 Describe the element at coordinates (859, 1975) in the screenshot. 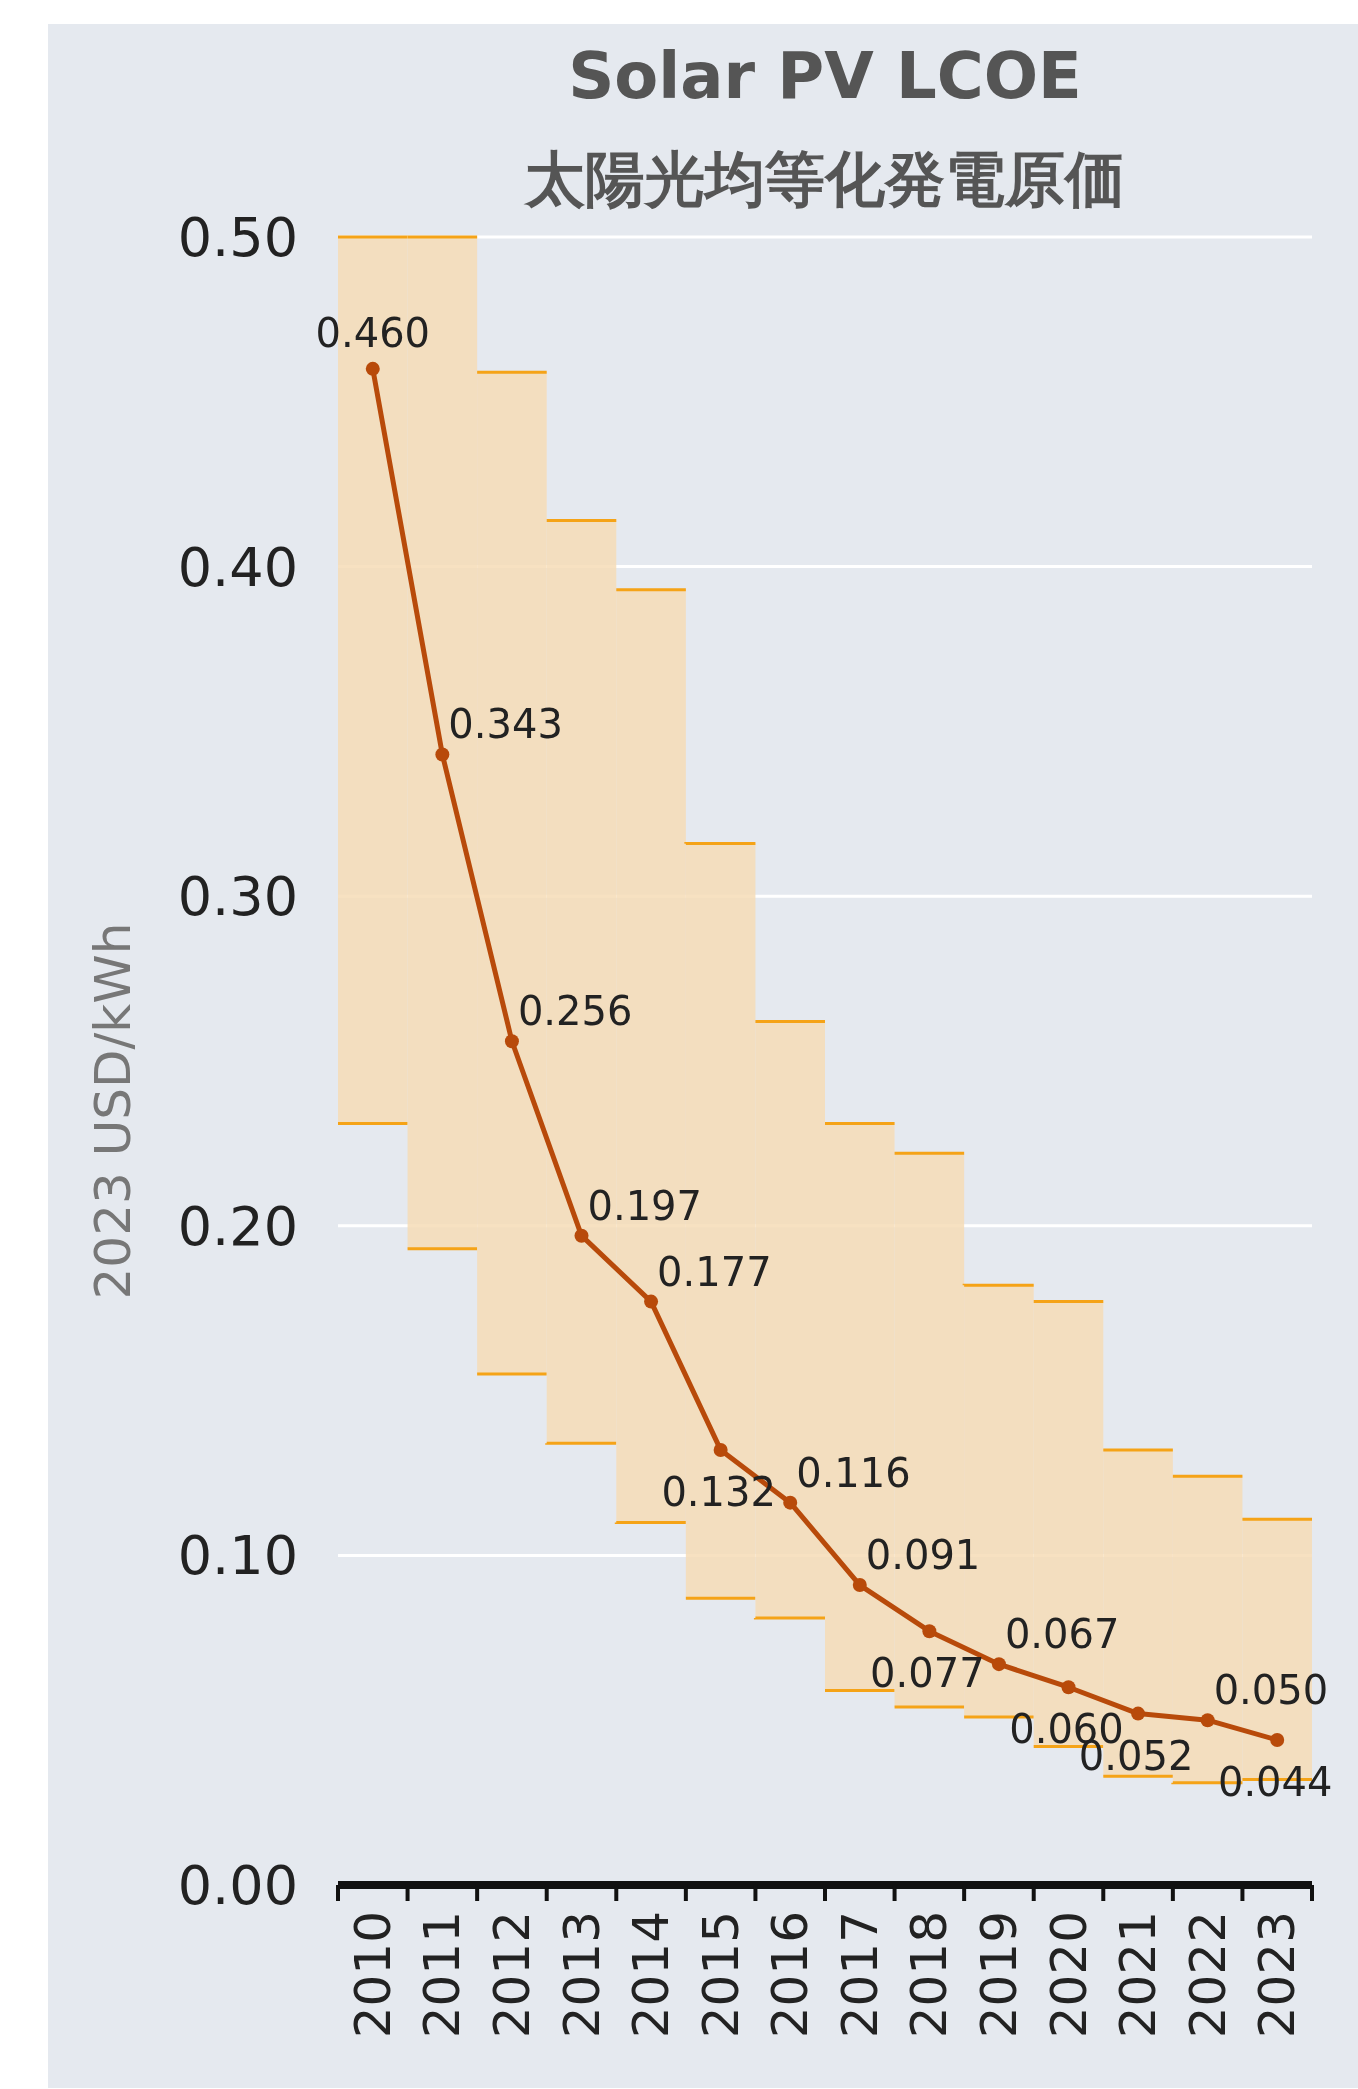

I see `x-tick-label: 2017` at that location.